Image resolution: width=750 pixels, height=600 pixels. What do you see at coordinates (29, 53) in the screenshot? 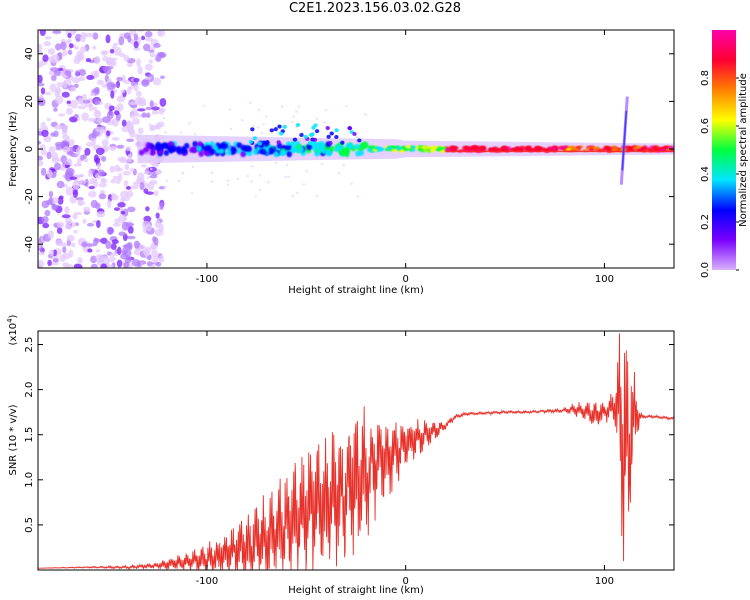
I see `y-tick-label: 40` at bounding box center [29, 53].